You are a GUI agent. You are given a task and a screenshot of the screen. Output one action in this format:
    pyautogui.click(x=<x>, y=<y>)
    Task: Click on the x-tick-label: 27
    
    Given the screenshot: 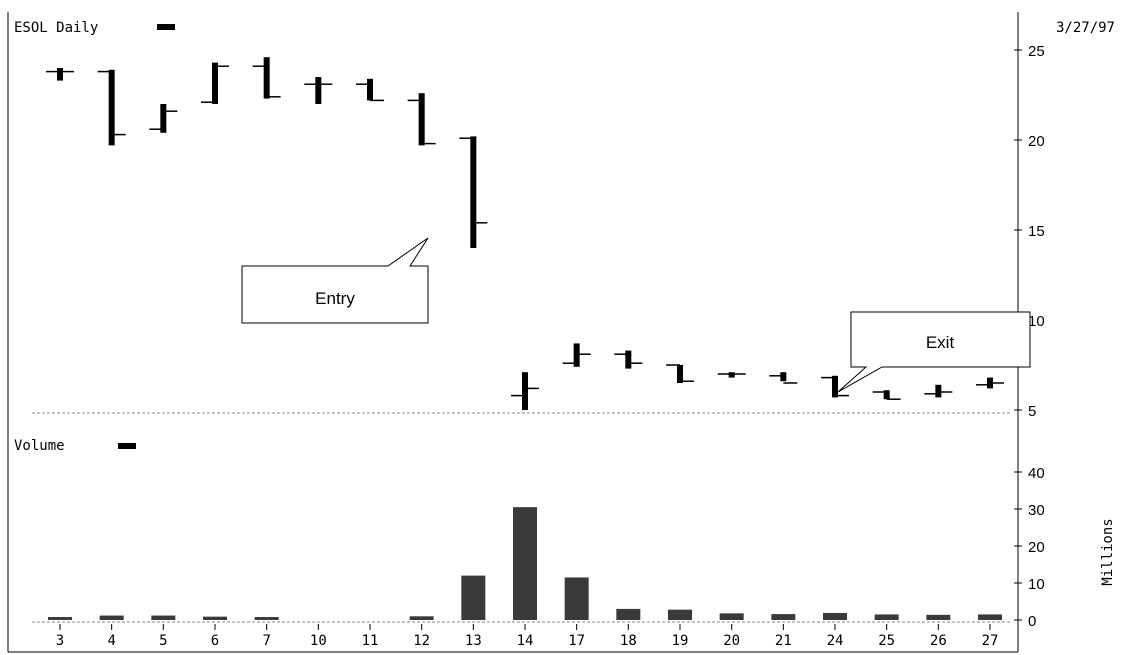 What is the action you would take?
    pyautogui.click(x=990, y=641)
    